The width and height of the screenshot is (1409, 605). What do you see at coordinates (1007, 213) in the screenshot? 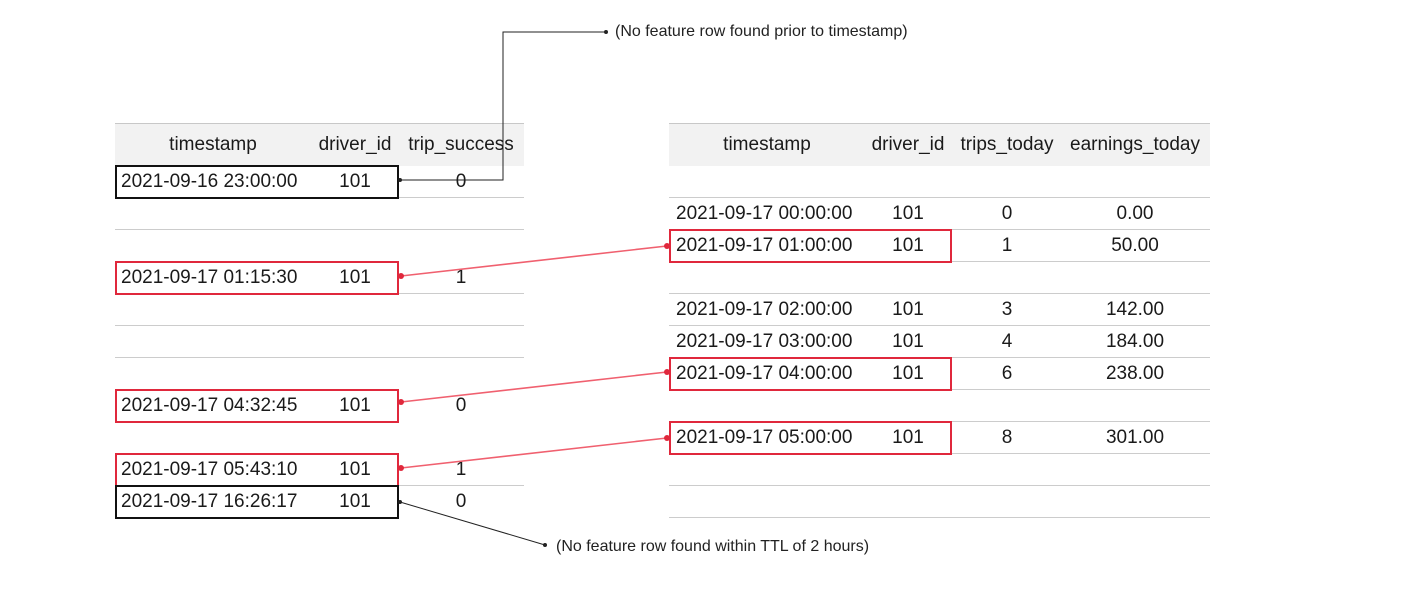
I see `right-cell-trips-today: 0` at bounding box center [1007, 213].